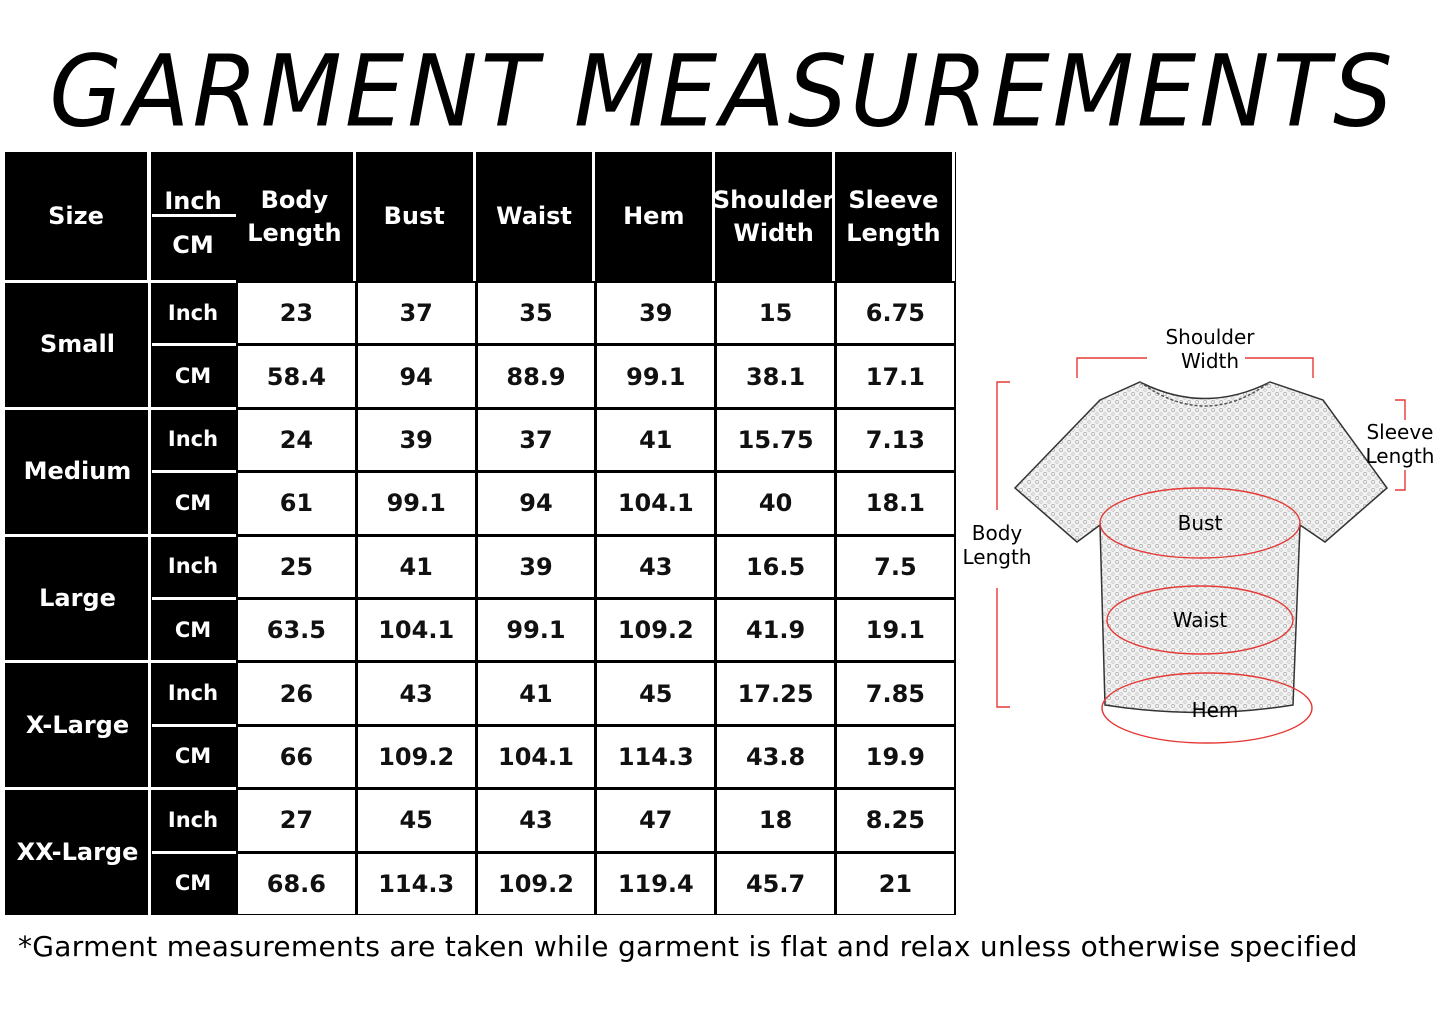 The image size is (1445, 1032). Describe the element at coordinates (774, 216) in the screenshot. I see `header-column: Shoulder Width` at that location.